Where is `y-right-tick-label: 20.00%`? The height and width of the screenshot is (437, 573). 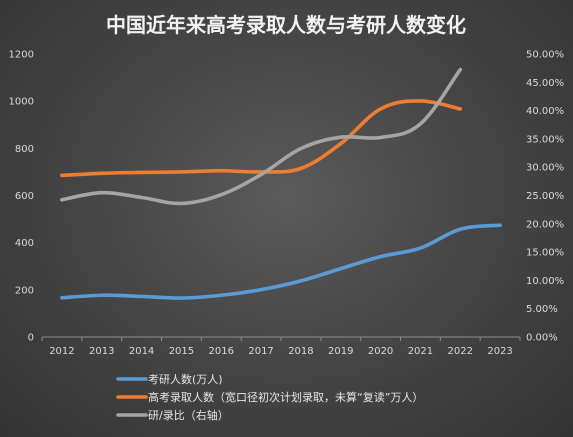
y-right-tick-label: 20.00% is located at coordinates (545, 224).